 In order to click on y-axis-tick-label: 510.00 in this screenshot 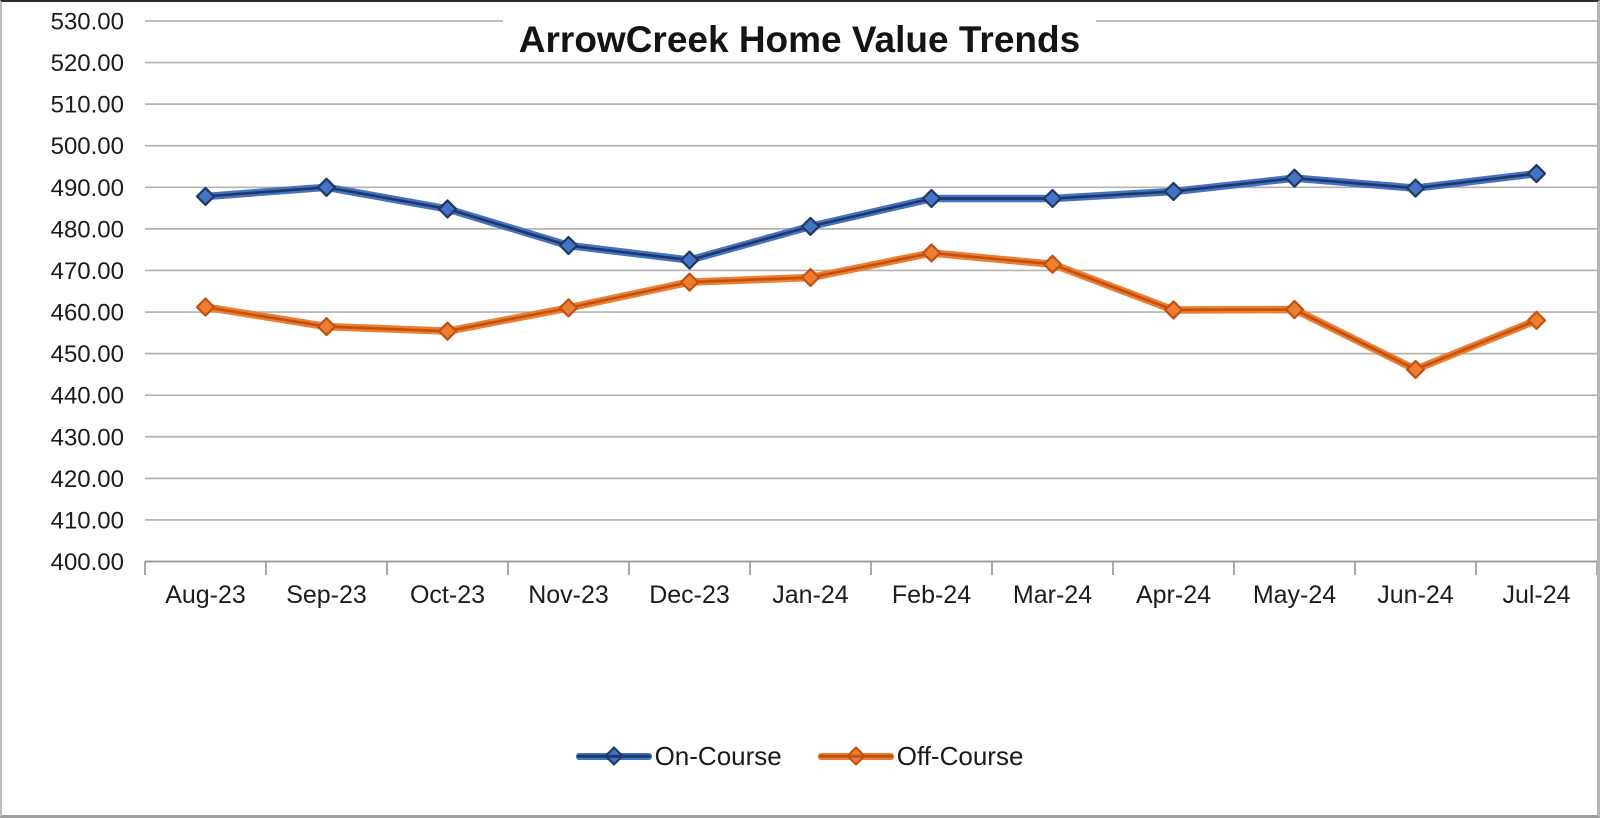, I will do `click(87, 105)`.